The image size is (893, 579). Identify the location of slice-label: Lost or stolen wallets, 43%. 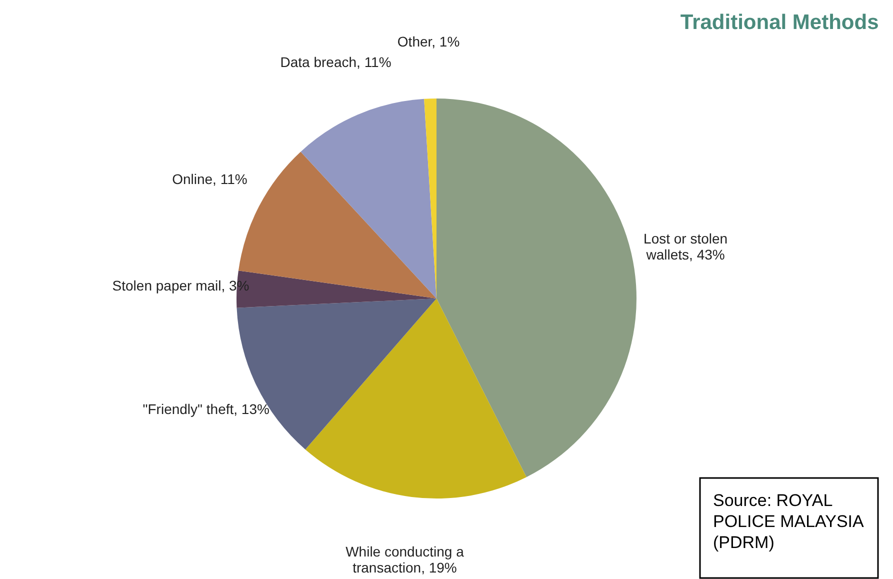
(686, 246).